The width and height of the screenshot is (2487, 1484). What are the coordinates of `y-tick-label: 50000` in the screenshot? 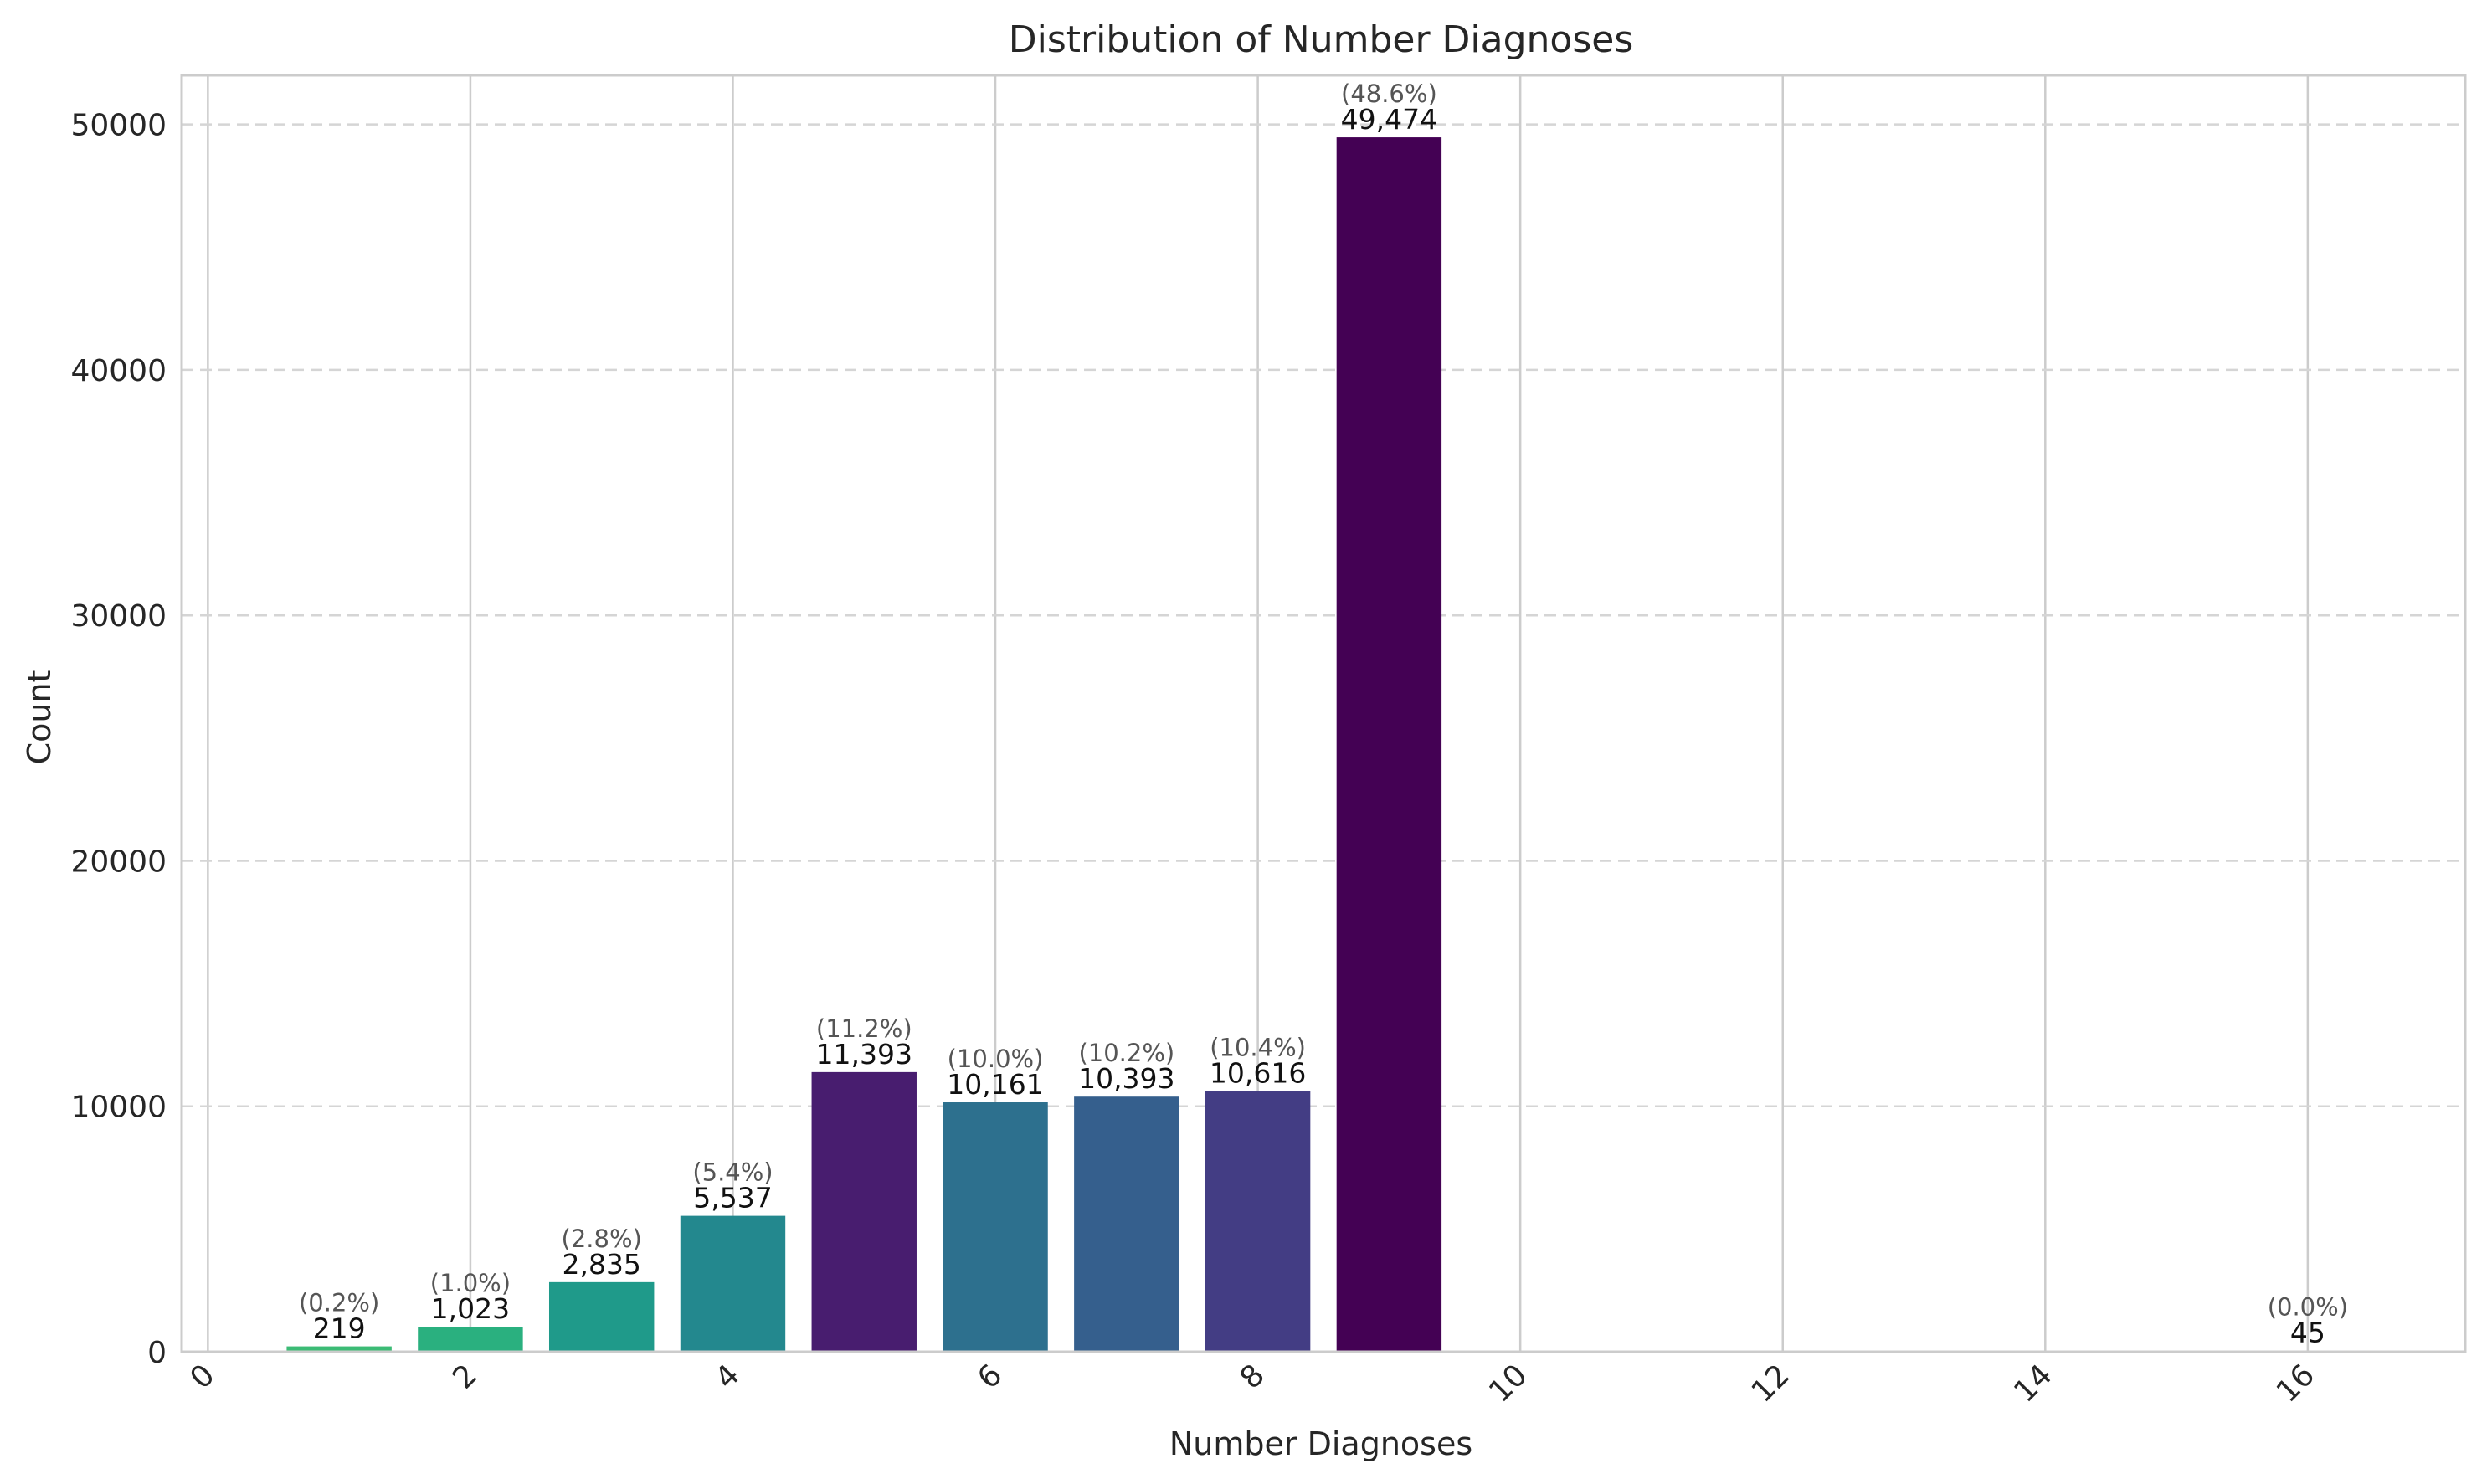 It's located at (119, 126).